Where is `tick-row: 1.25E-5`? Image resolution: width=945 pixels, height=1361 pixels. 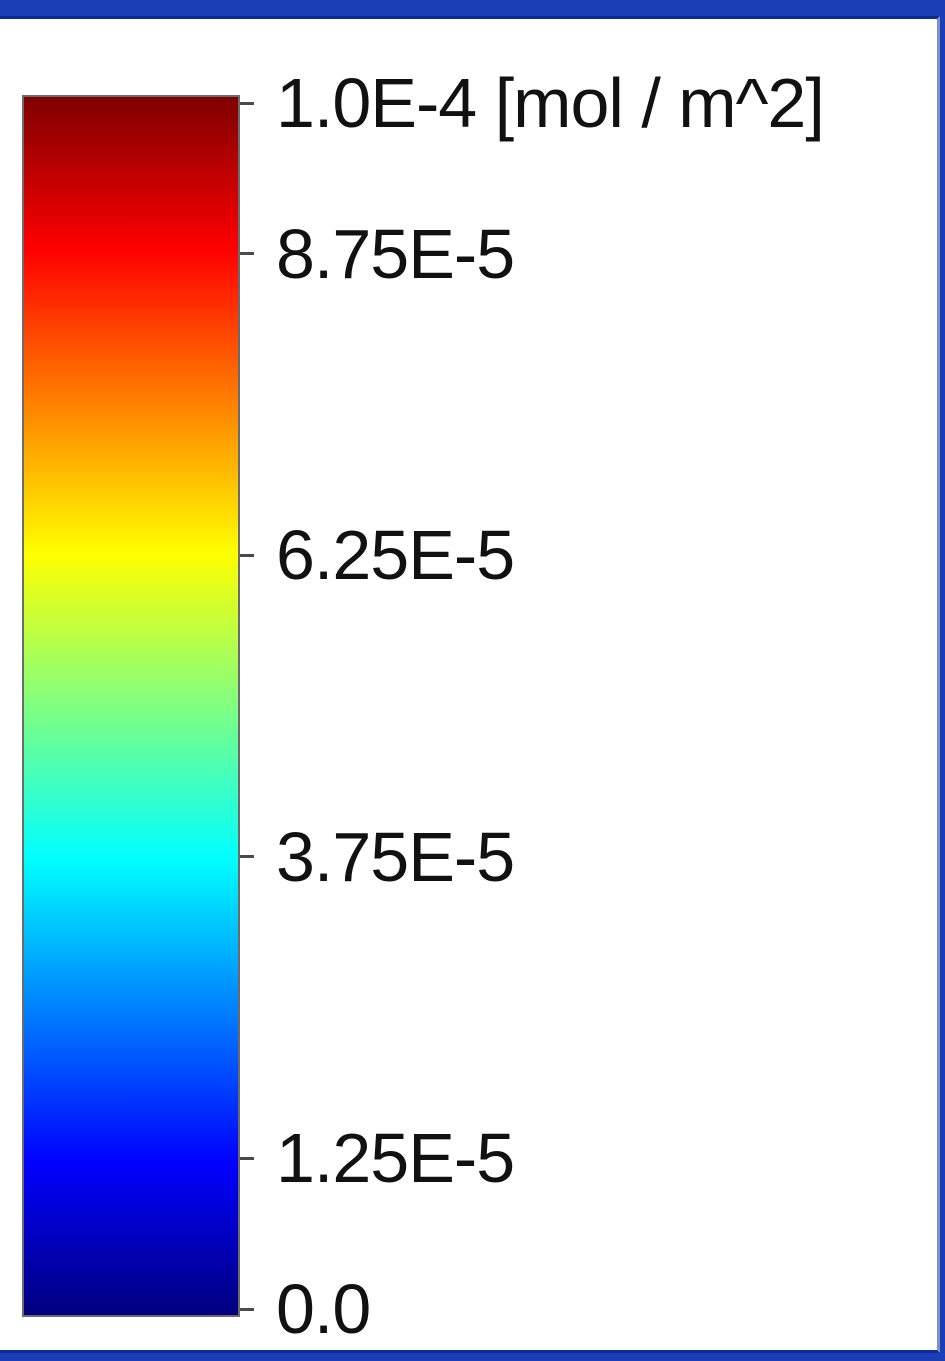
tick-row: 1.25E-5 is located at coordinates (377, 1158).